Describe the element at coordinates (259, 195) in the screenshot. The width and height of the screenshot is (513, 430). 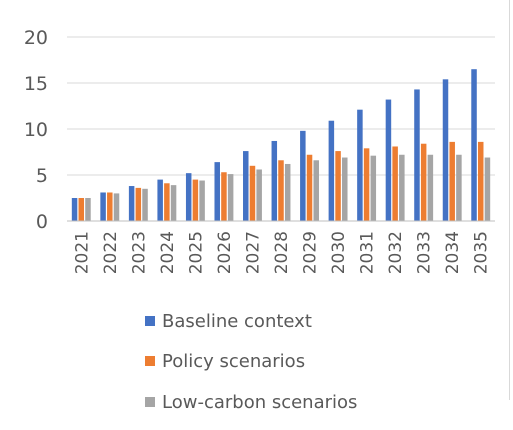
I see `bar-low-carbon-scenarios-2027` at that location.